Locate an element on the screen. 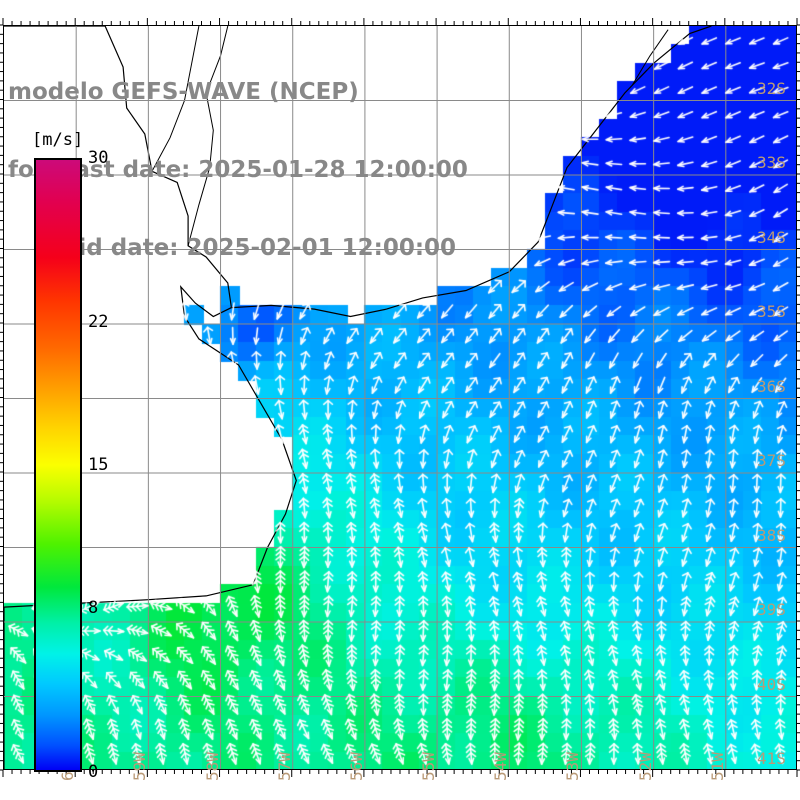 The height and width of the screenshot is (800, 800). colorbar-gradient is located at coordinates (58, 465).